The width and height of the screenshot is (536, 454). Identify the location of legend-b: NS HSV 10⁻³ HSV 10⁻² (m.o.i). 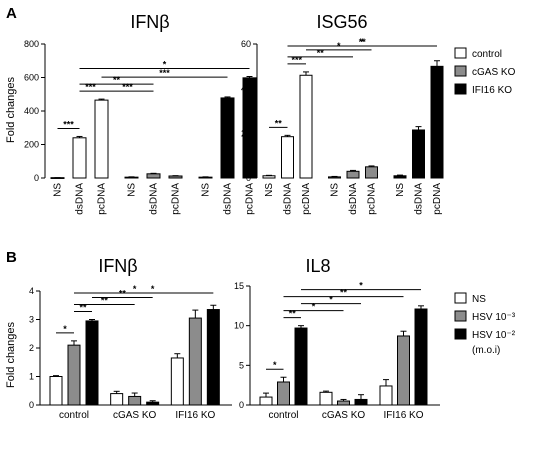
(485, 324).